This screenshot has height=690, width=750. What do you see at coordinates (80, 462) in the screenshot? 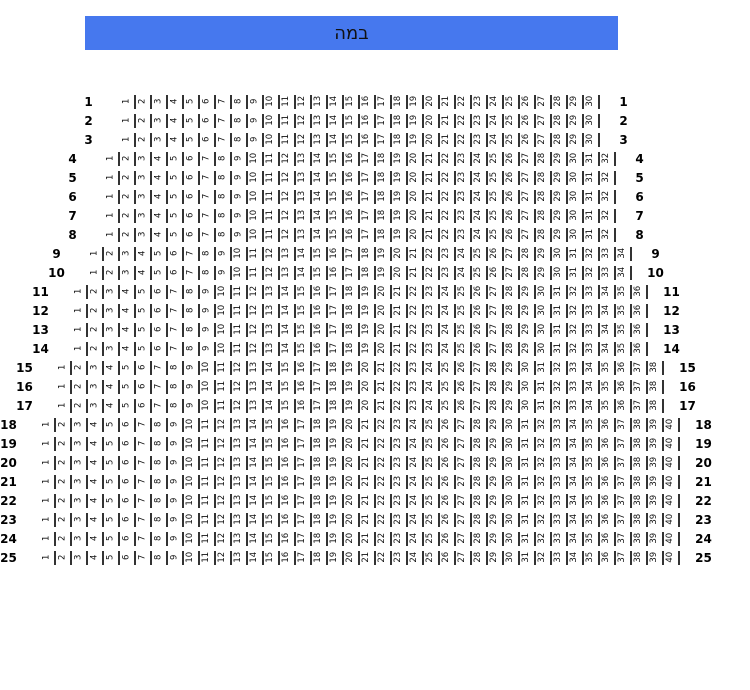
I see `seat: 3` at bounding box center [80, 462].